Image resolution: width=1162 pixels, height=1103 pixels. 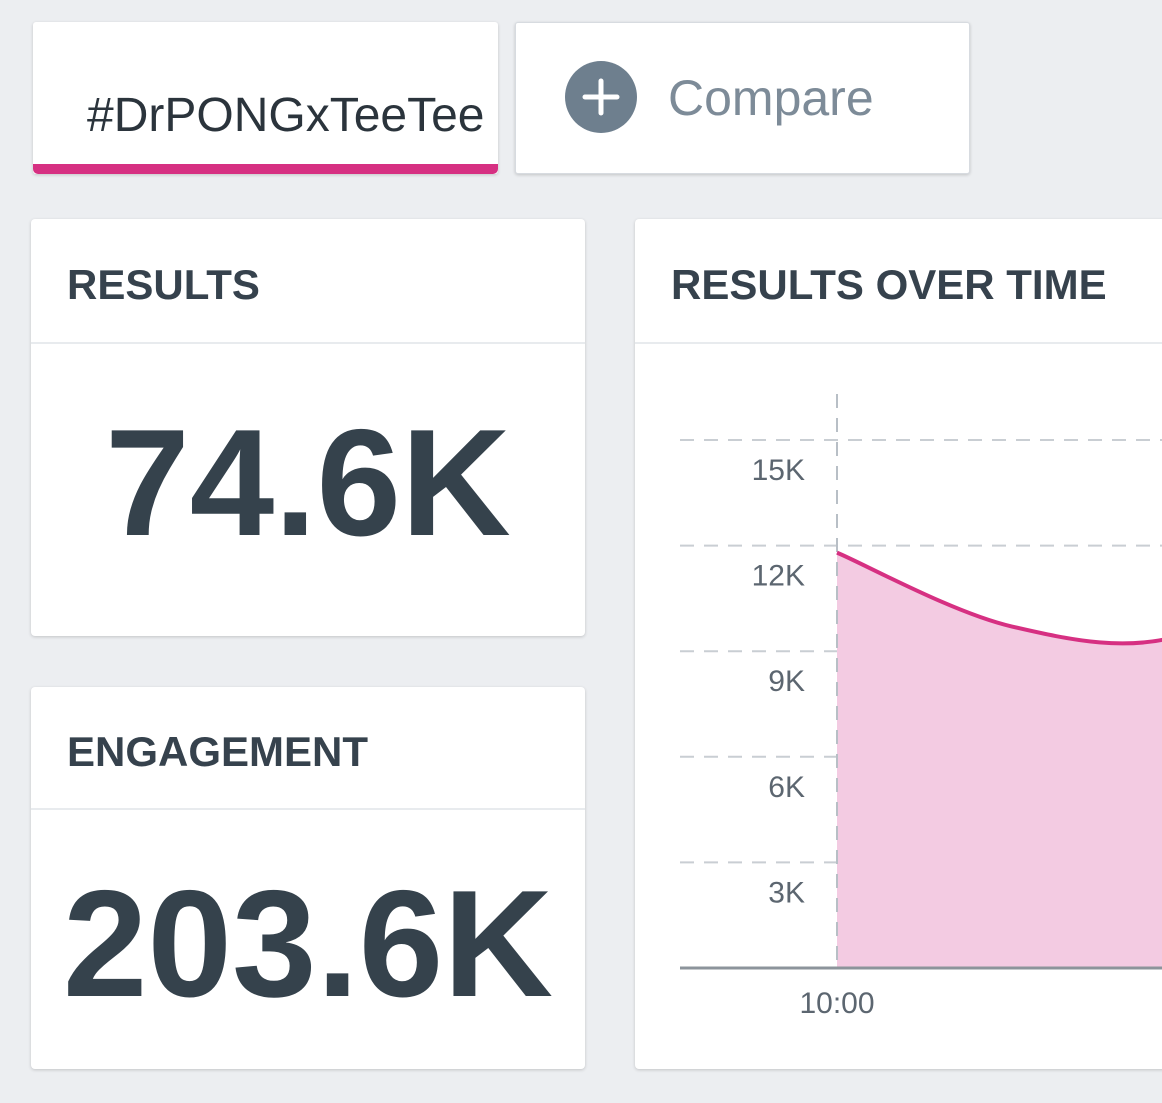 I want to click on y-tick-label: 15K, so click(x=778, y=470).